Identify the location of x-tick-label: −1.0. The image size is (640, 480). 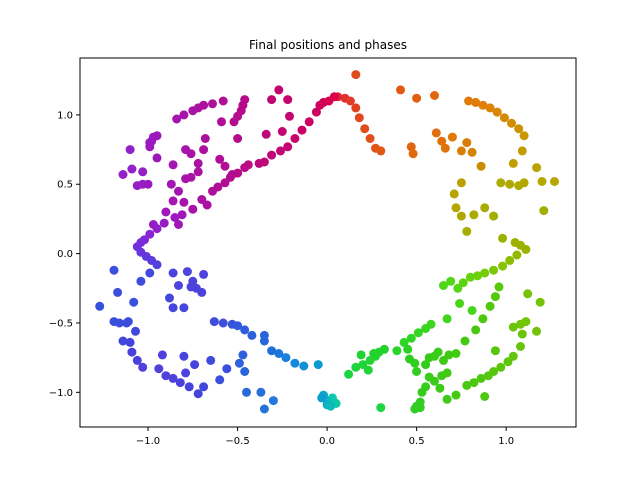
(148, 441).